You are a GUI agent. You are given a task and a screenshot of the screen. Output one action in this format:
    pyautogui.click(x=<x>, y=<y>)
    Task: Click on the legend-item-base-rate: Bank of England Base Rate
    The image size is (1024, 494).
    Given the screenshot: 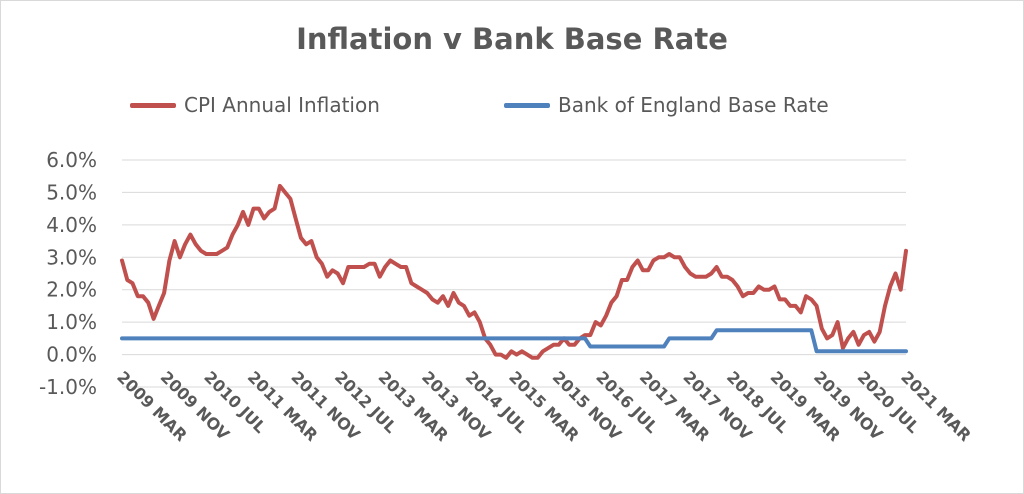 What is the action you would take?
    pyautogui.click(x=666, y=105)
    